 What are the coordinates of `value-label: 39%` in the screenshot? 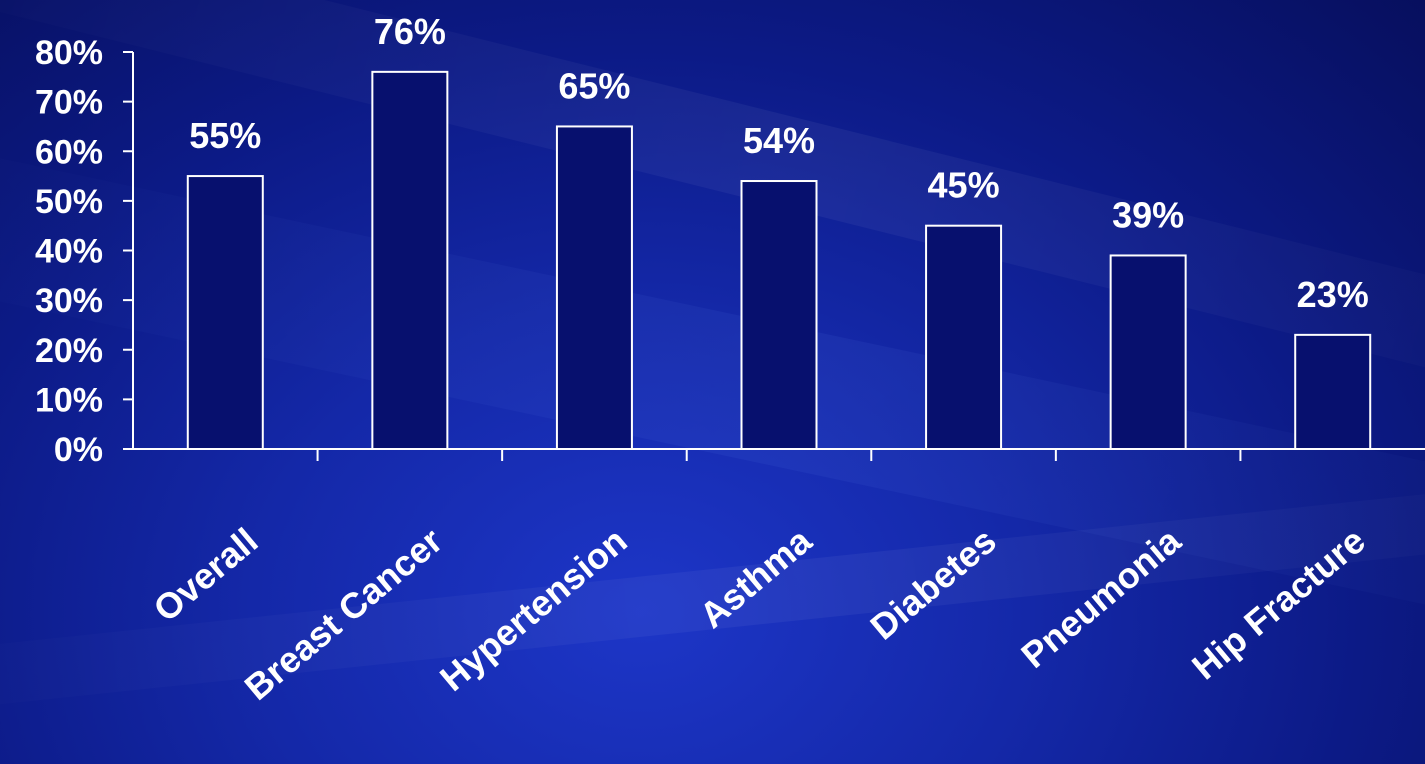 It's located at (1148, 214).